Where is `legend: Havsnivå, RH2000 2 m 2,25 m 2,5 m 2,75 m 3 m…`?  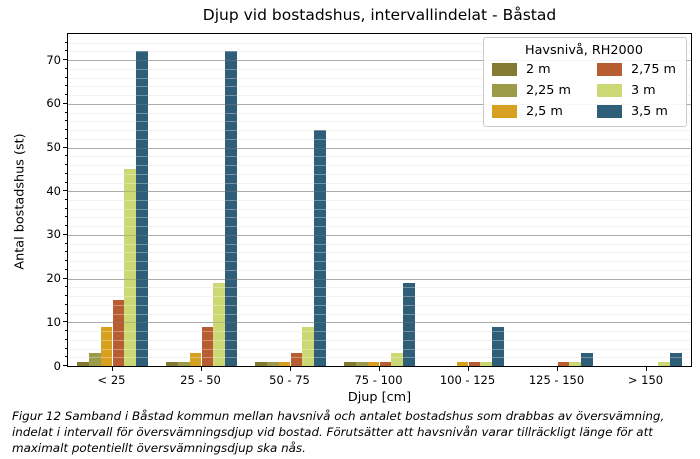 legend: Havsnivå, RH2000 2 m 2,25 m 2,5 m 2,75 m 3 m… is located at coordinates (584, 82).